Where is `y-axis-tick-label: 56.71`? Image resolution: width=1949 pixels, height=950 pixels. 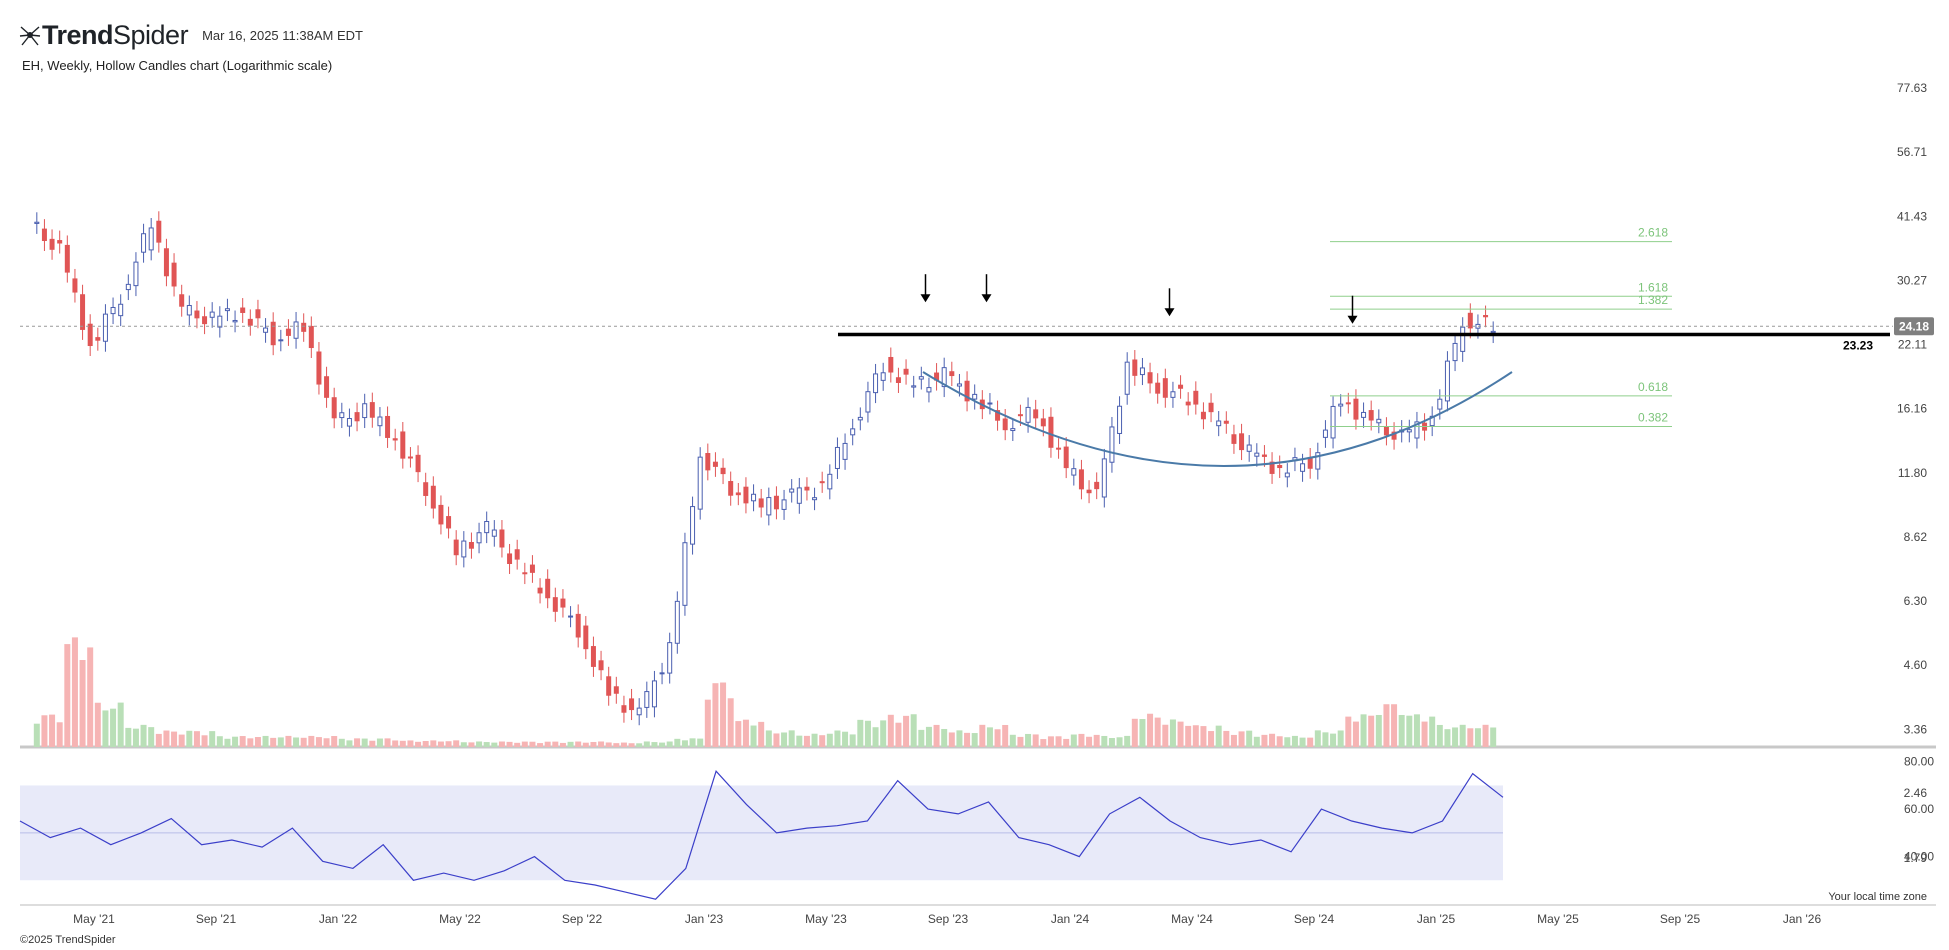 y-axis-tick-label: 56.71 is located at coordinates (1912, 152).